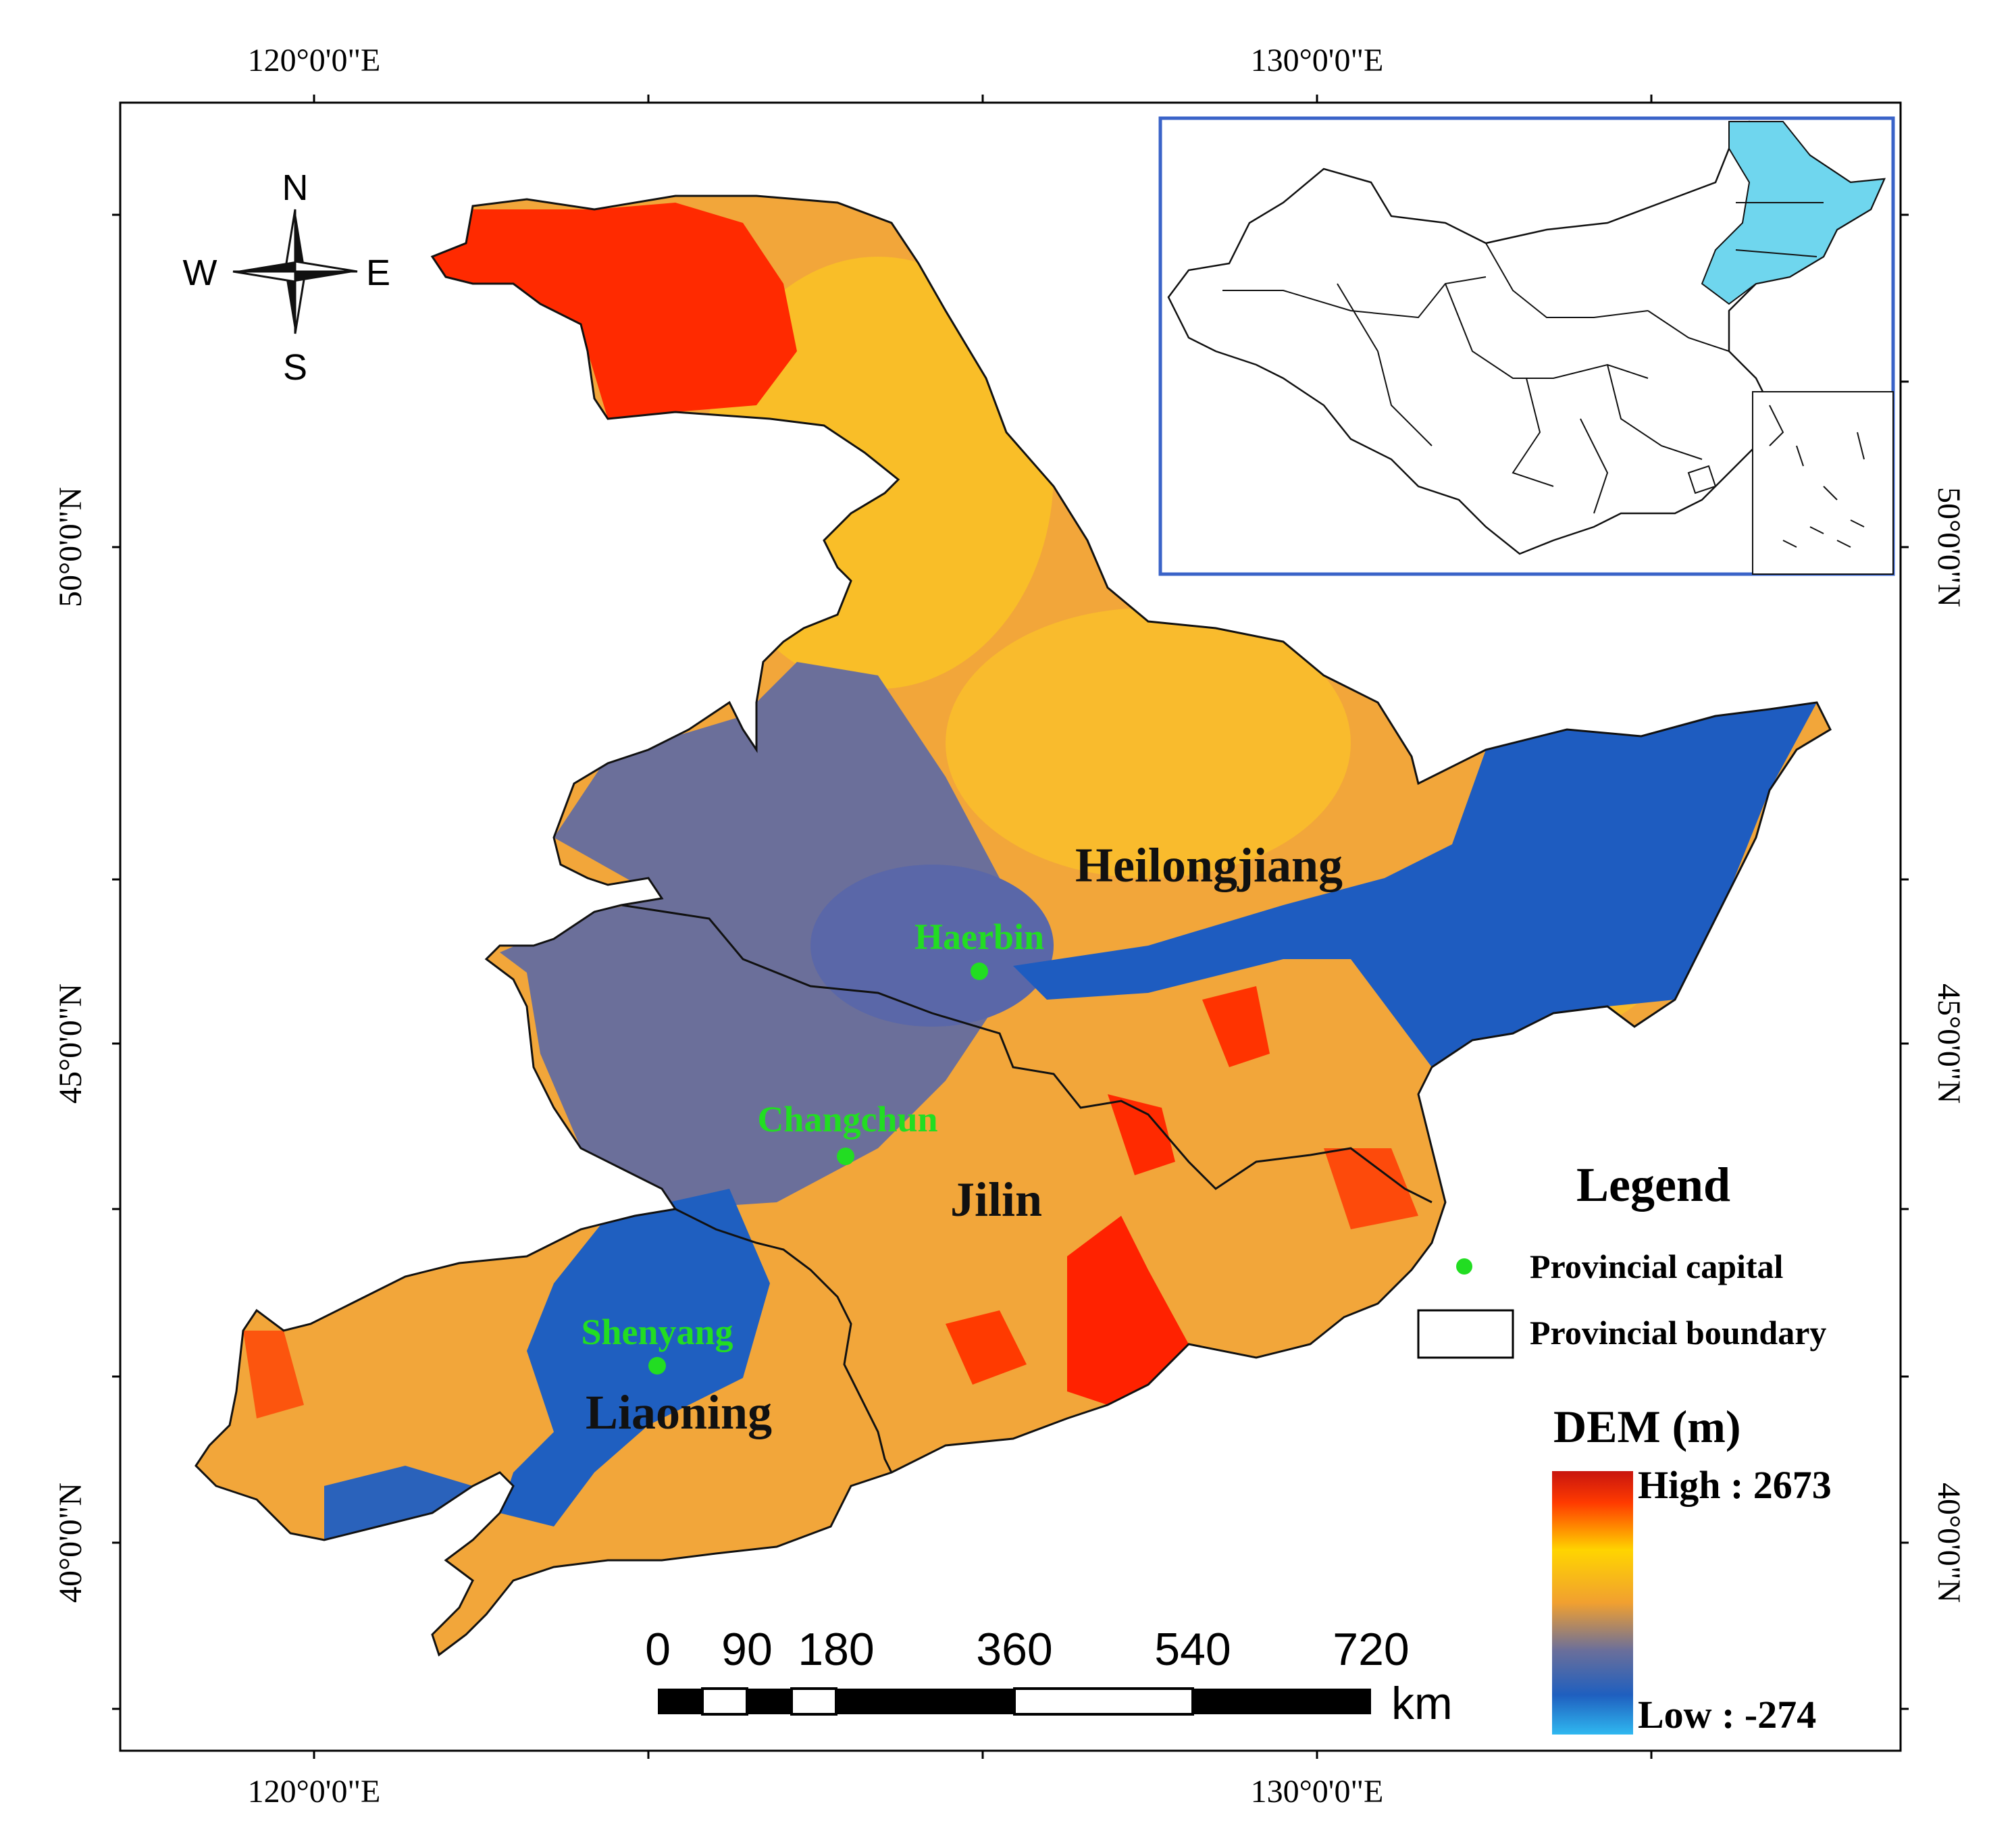 This screenshot has width=2012, height=1848. Describe the element at coordinates (200, 273) in the screenshot. I see `compass-w-label: W` at that location.